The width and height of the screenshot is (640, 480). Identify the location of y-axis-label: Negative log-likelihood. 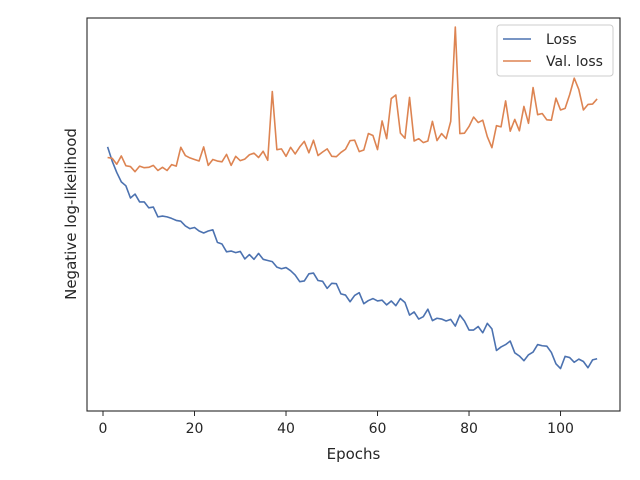
(71, 214).